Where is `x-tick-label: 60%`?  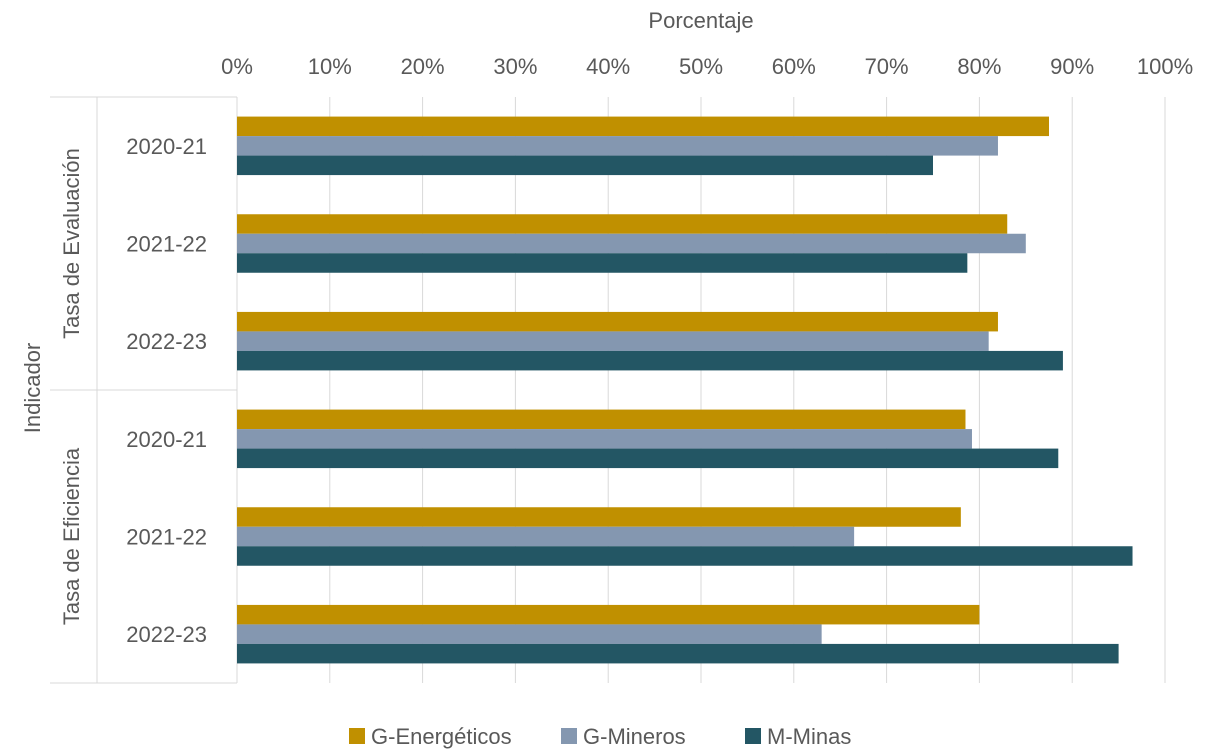
x-tick-label: 60% is located at coordinates (794, 66).